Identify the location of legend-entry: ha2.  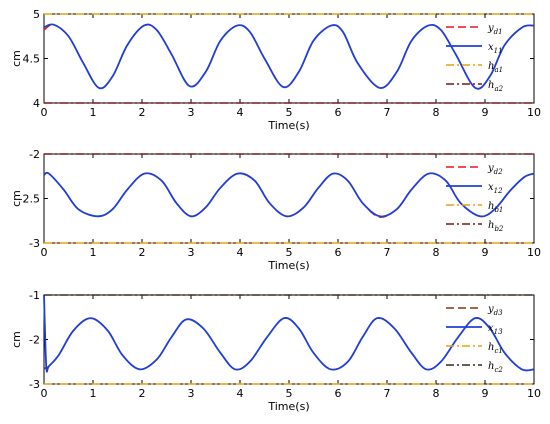
(496, 86).